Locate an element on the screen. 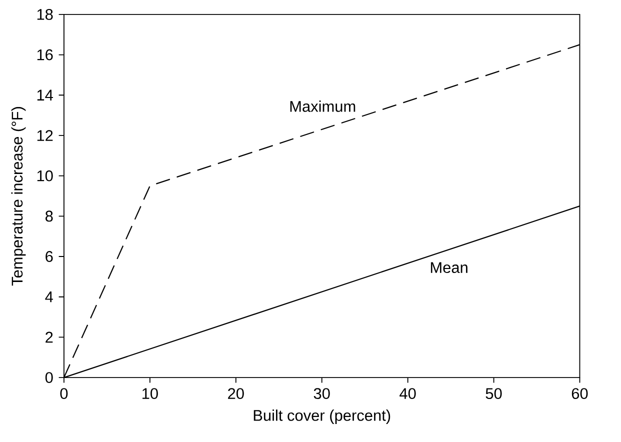  x-tick-label: 60 is located at coordinates (580, 394).